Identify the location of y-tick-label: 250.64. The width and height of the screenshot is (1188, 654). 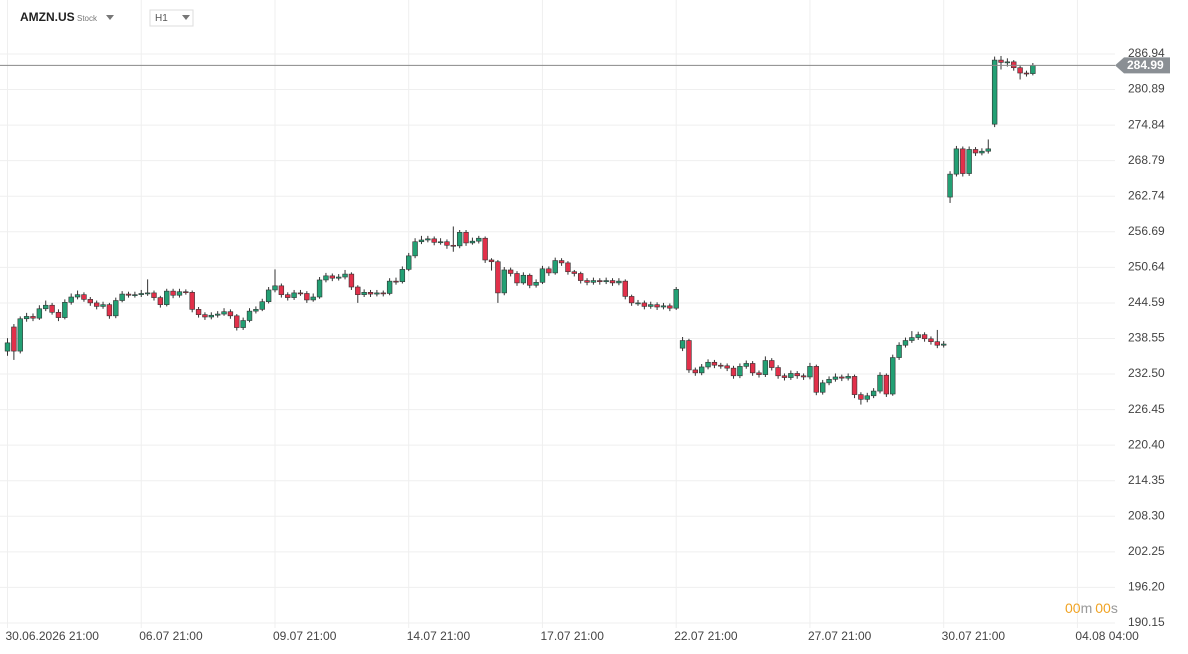
(1146, 267).